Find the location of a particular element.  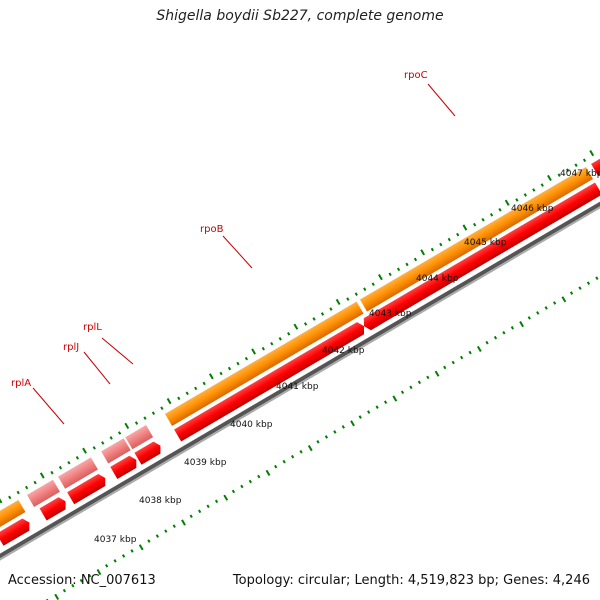

scale-label-4045: 4045 kbp is located at coordinates (485, 243).